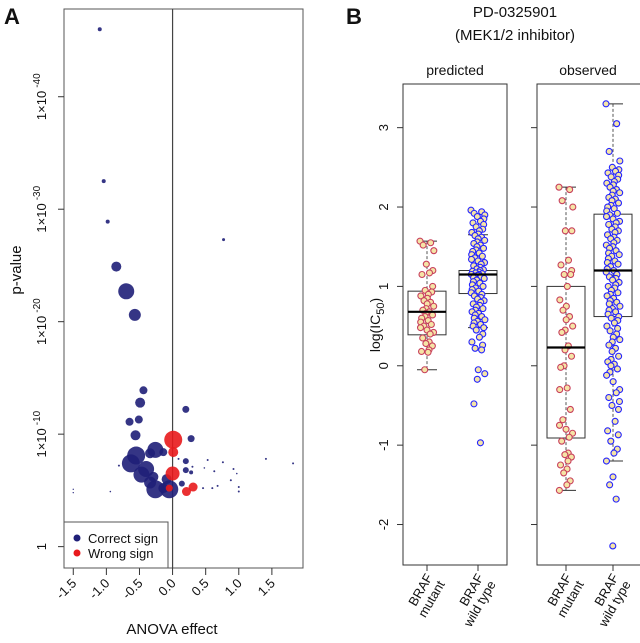 The height and width of the screenshot is (643, 640). What do you see at coordinates (40, 96) in the screenshot?
I see `y-tick-label: 1×10-40` at bounding box center [40, 96].